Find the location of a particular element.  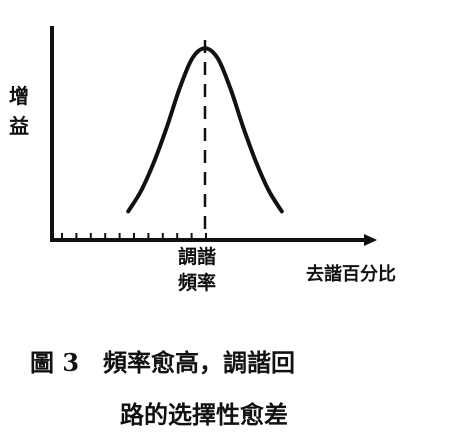

center-frequency-label-line-1: 調諧 is located at coordinates (197, 256).